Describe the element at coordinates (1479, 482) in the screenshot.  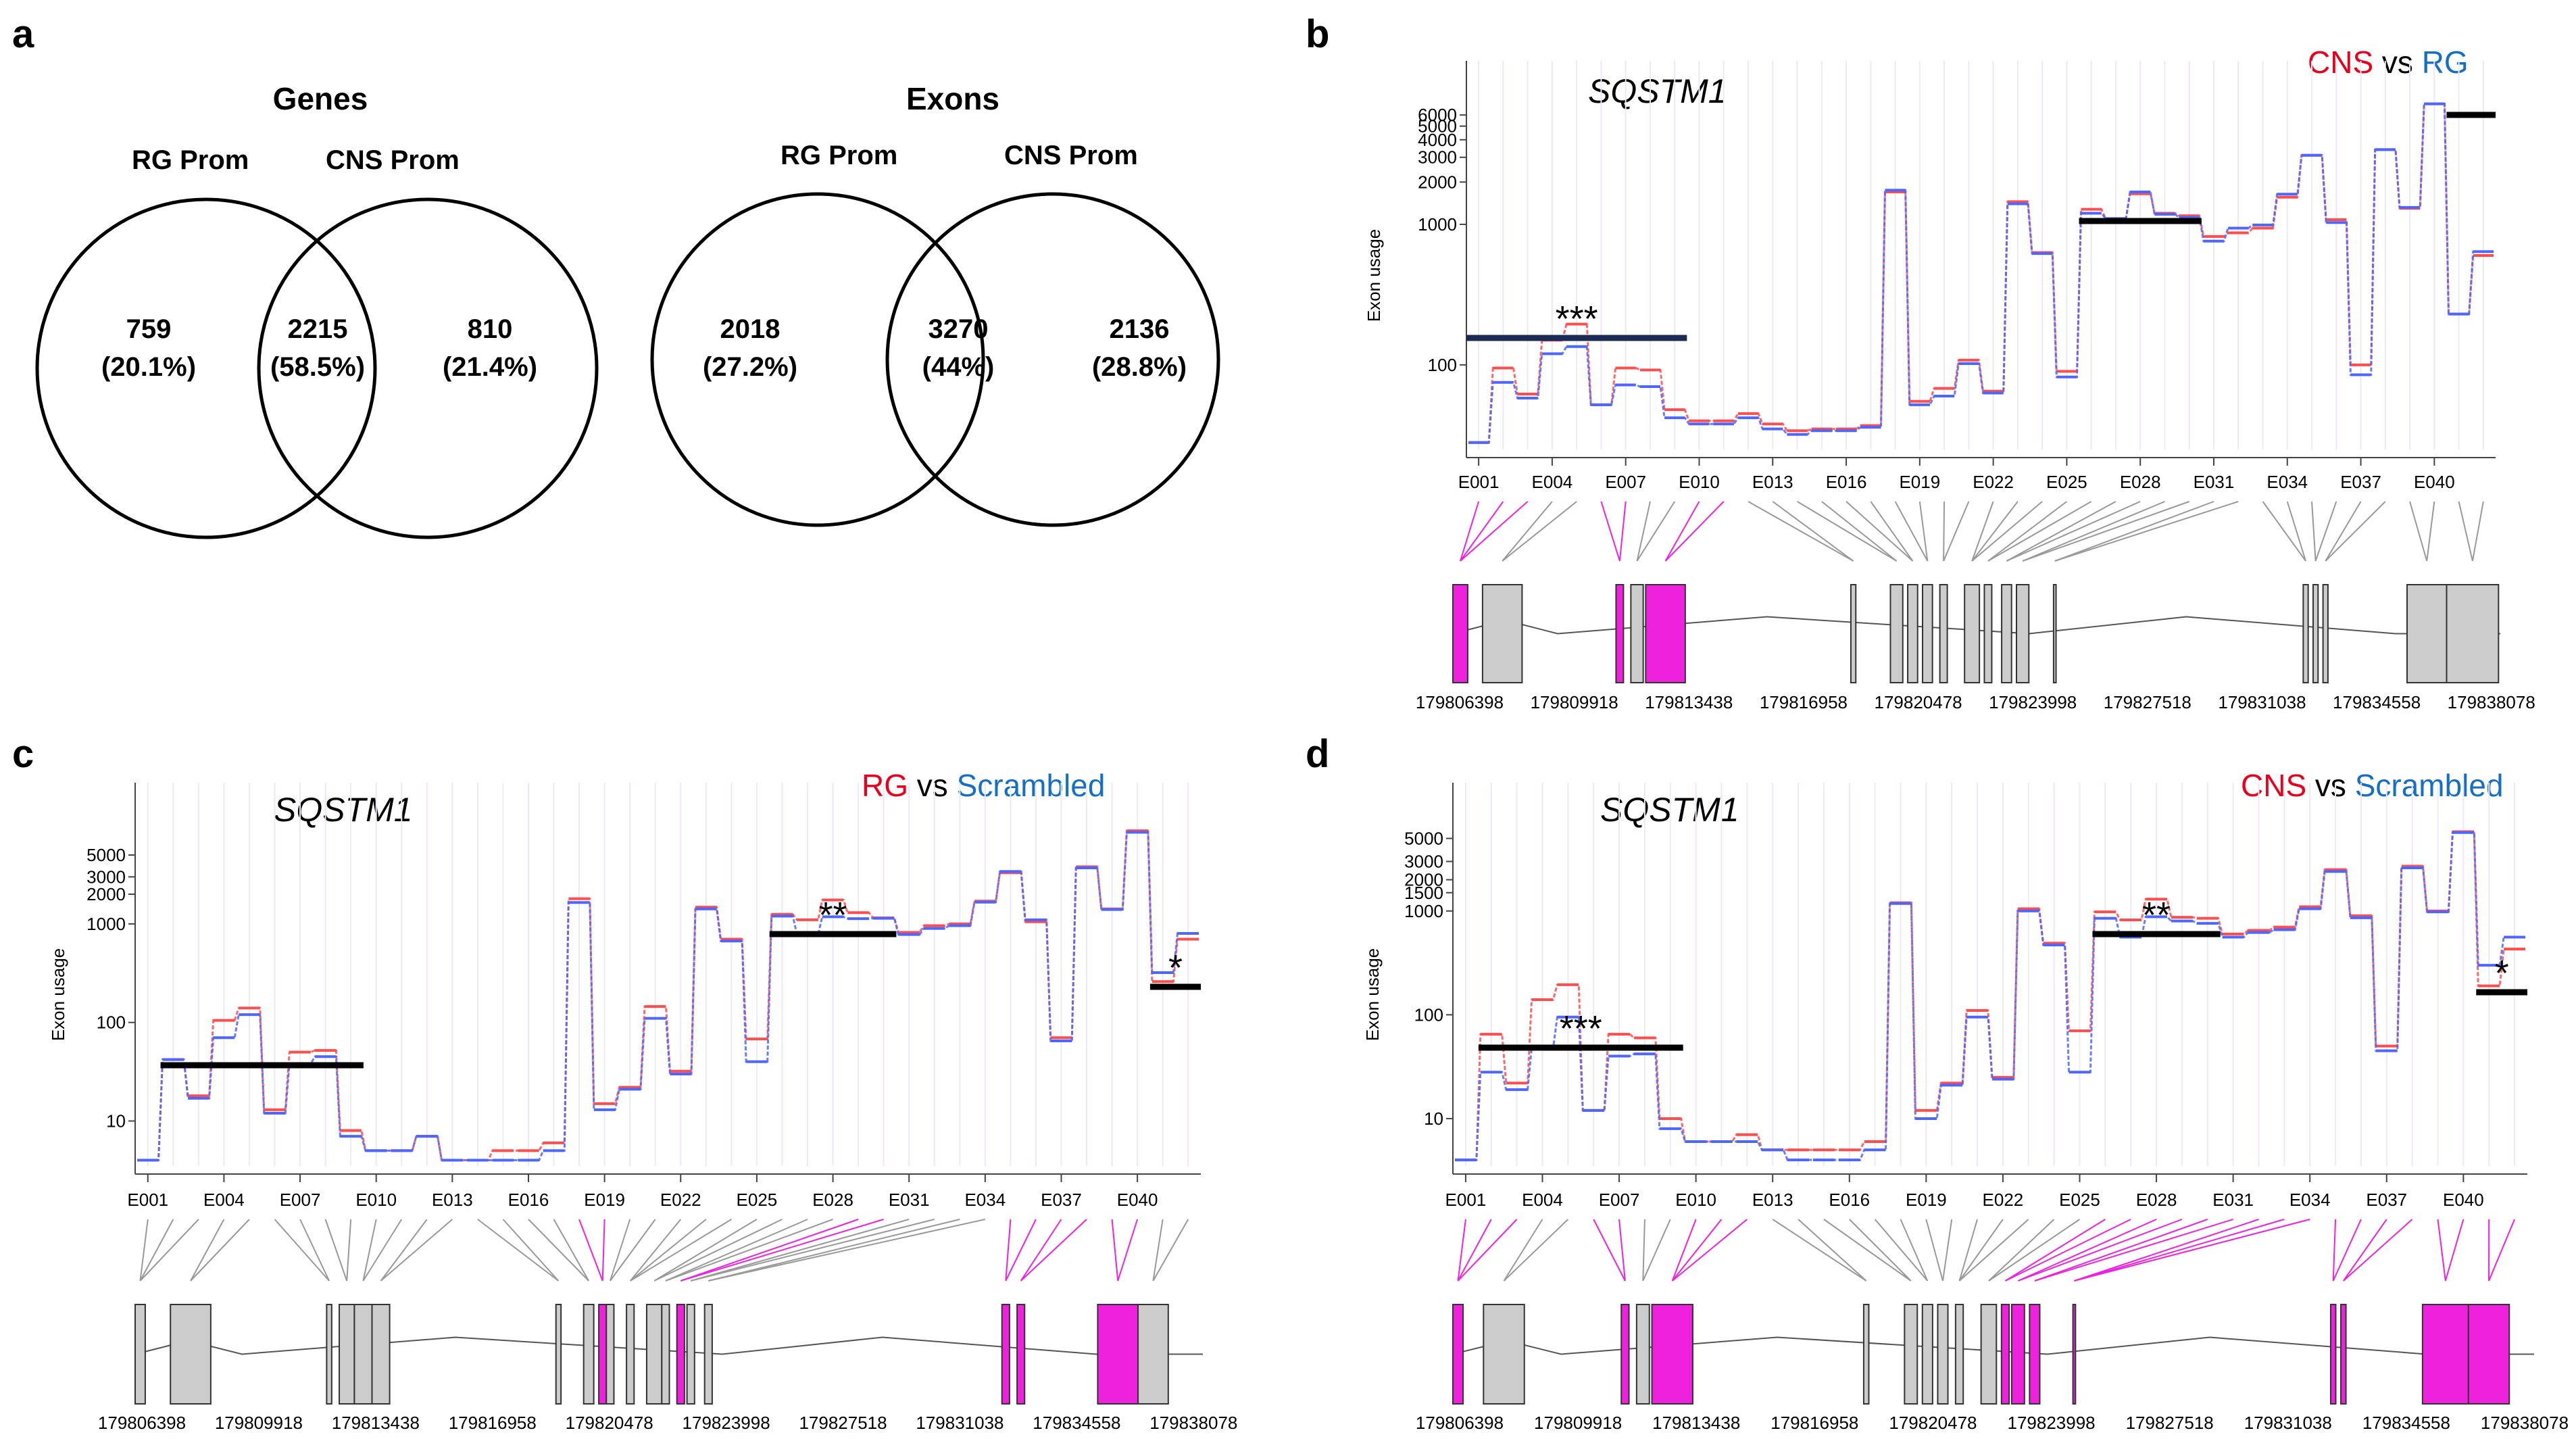
I see `x-tick-label: E001` at that location.